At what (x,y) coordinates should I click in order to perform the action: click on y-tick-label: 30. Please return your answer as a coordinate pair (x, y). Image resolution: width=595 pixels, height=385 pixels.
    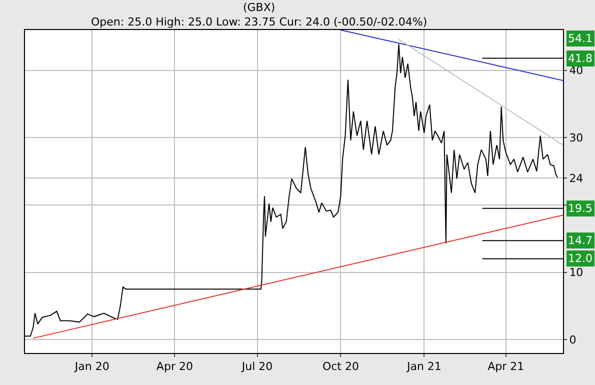
    Looking at the image, I should click on (576, 138).